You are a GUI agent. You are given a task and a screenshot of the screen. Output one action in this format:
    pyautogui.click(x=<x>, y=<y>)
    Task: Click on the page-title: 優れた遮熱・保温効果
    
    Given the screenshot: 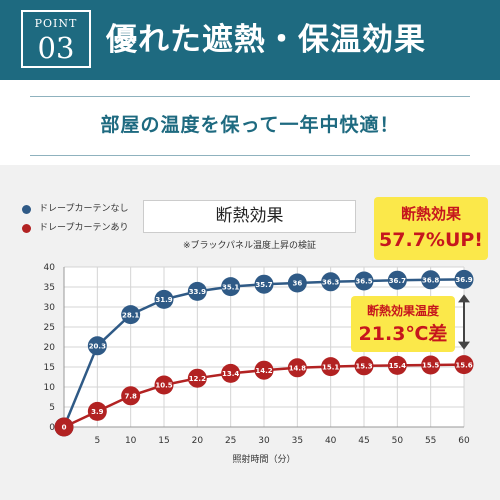 What is the action you would take?
    pyautogui.click(x=266, y=40)
    